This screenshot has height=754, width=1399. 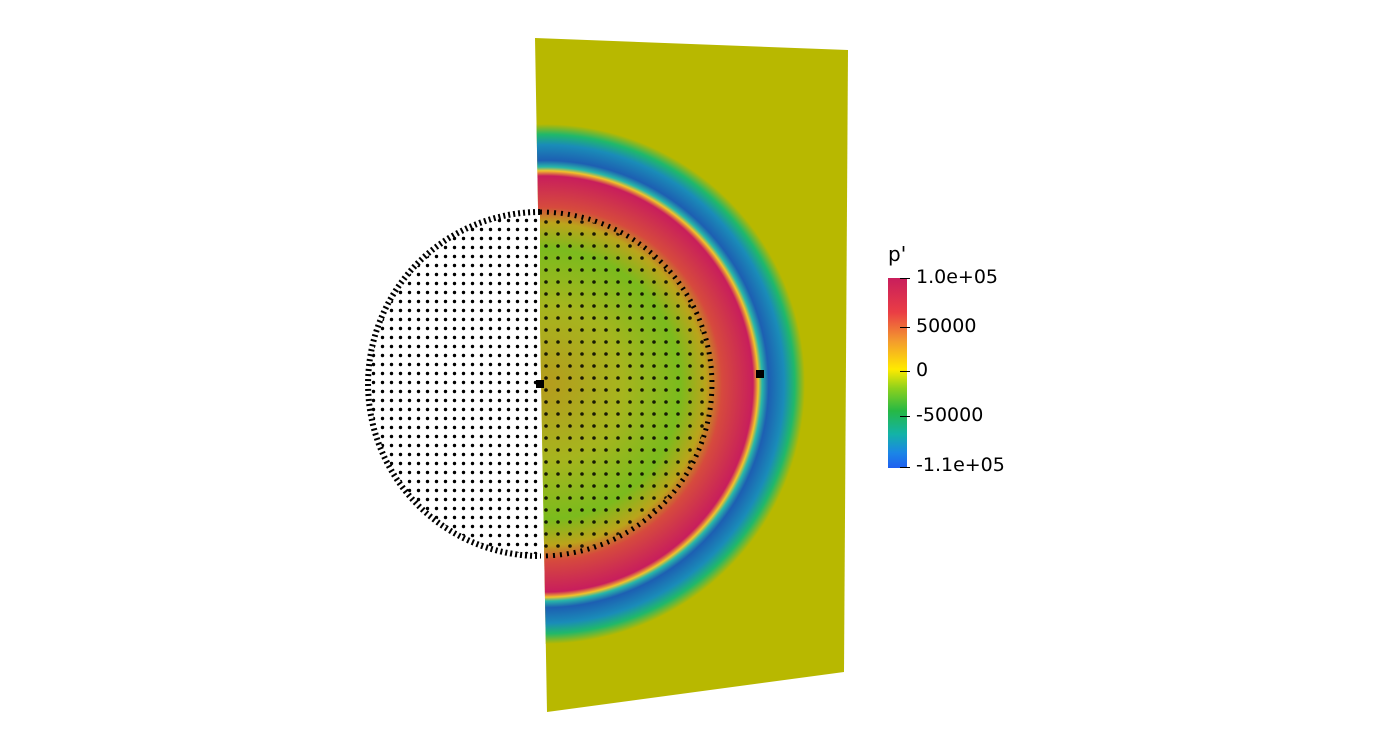 I want to click on sphere-point-cloud-left, so click(x=453, y=384).